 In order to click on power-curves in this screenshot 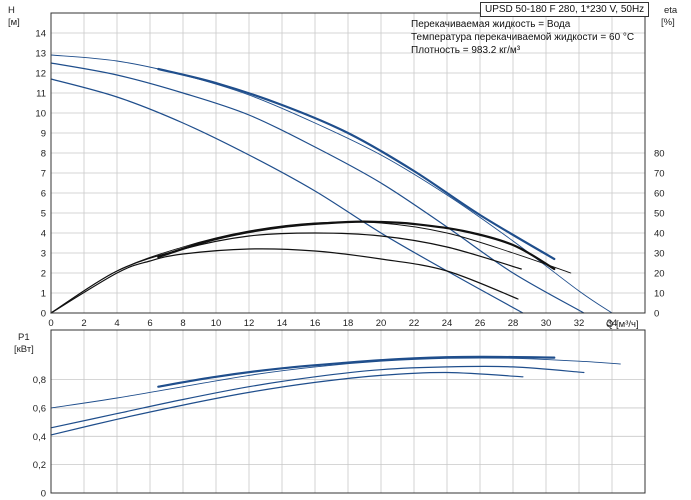, I will do `click(335, 395)`.